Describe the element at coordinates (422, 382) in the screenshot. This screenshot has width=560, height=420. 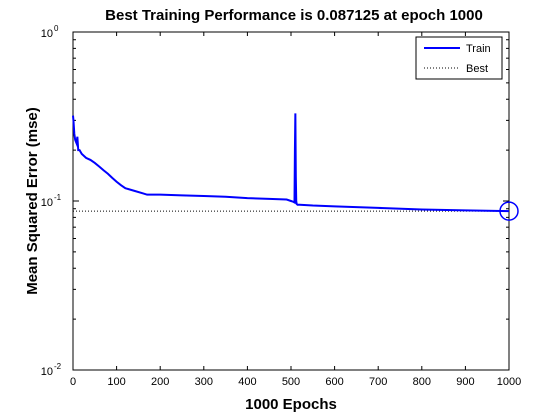
I see `x-tick-label: 800` at that location.